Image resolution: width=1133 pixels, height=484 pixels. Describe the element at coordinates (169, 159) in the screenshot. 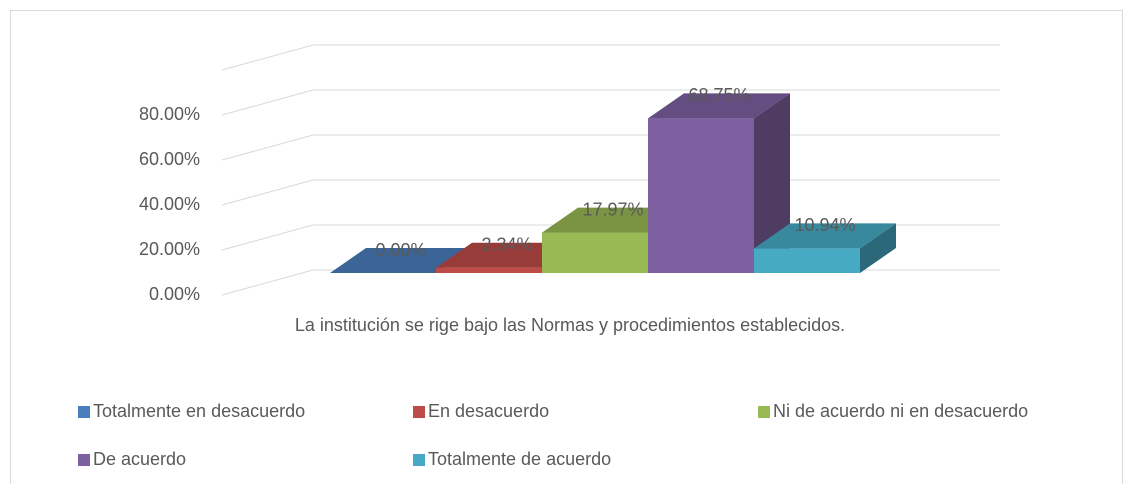

I see `y-tick-label: 60.00%` at that location.